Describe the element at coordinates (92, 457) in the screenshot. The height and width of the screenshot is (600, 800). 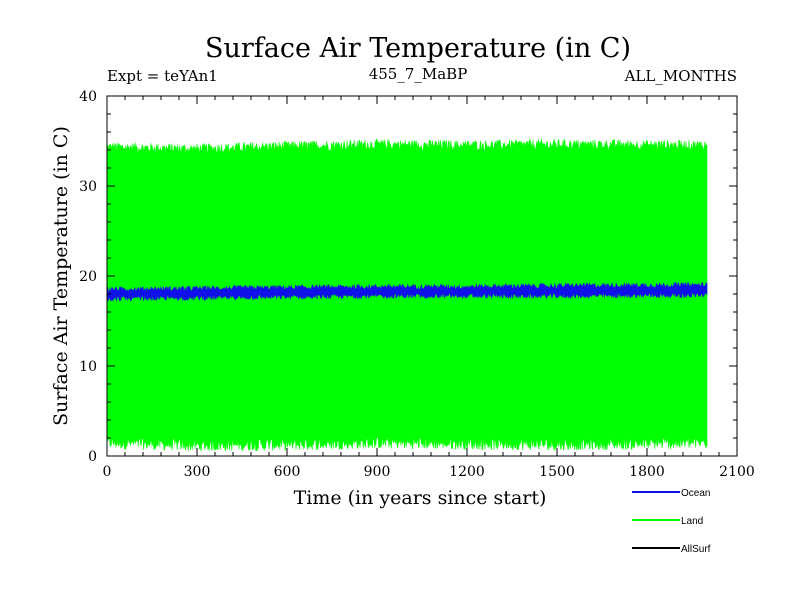
I see `y-tick-label: 0` at that location.